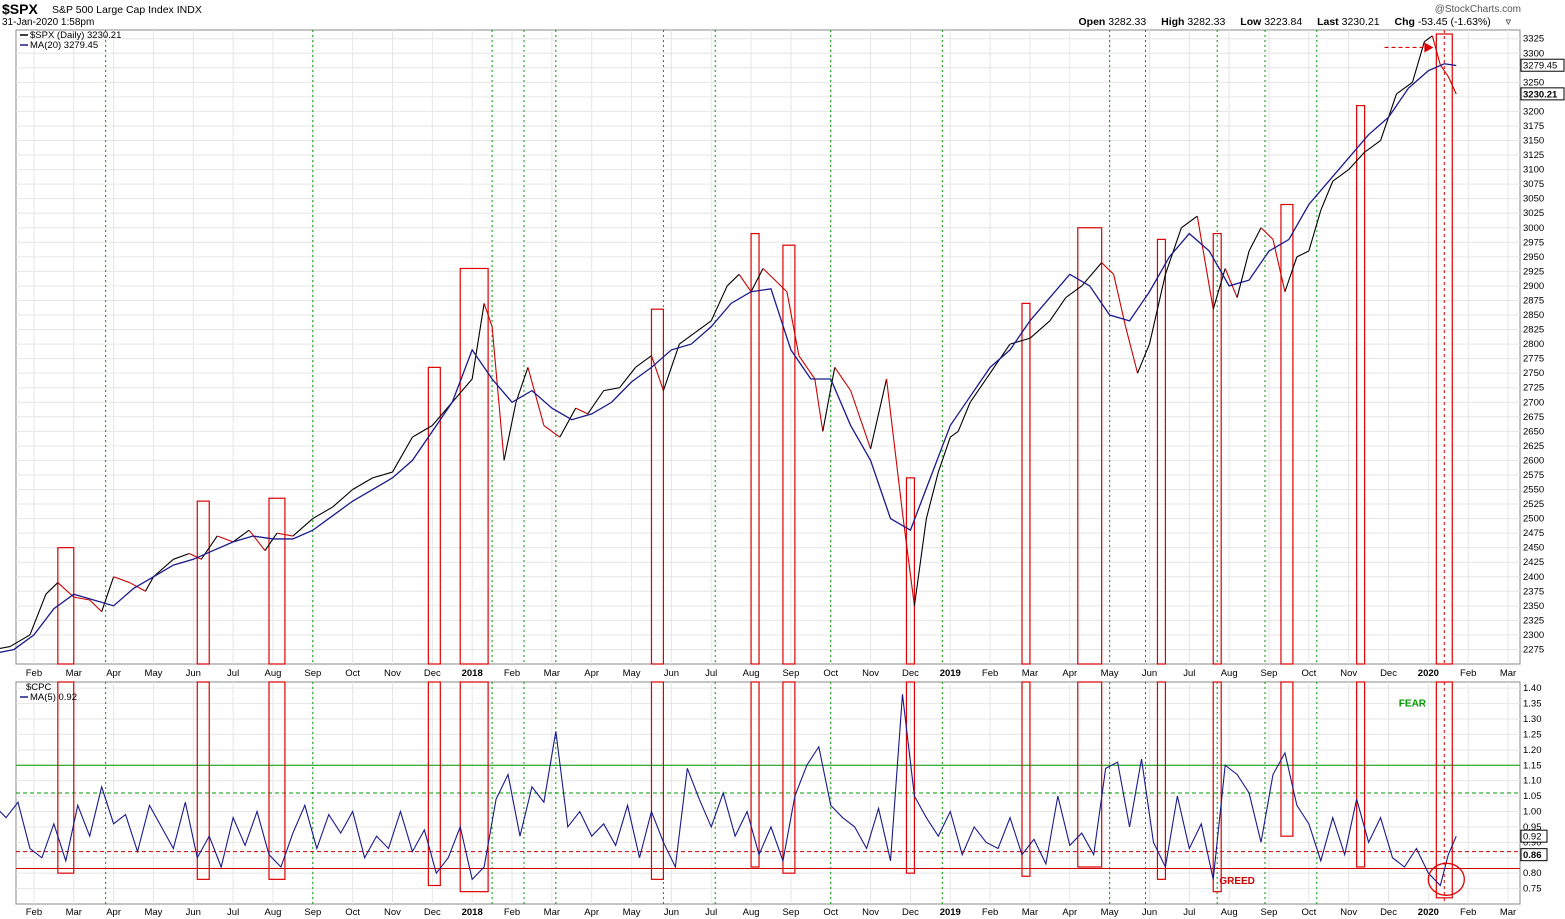 The width and height of the screenshot is (1565, 919). Describe the element at coordinates (392, 673) in the screenshot. I see `price-x-tick-label: Nov` at that location.